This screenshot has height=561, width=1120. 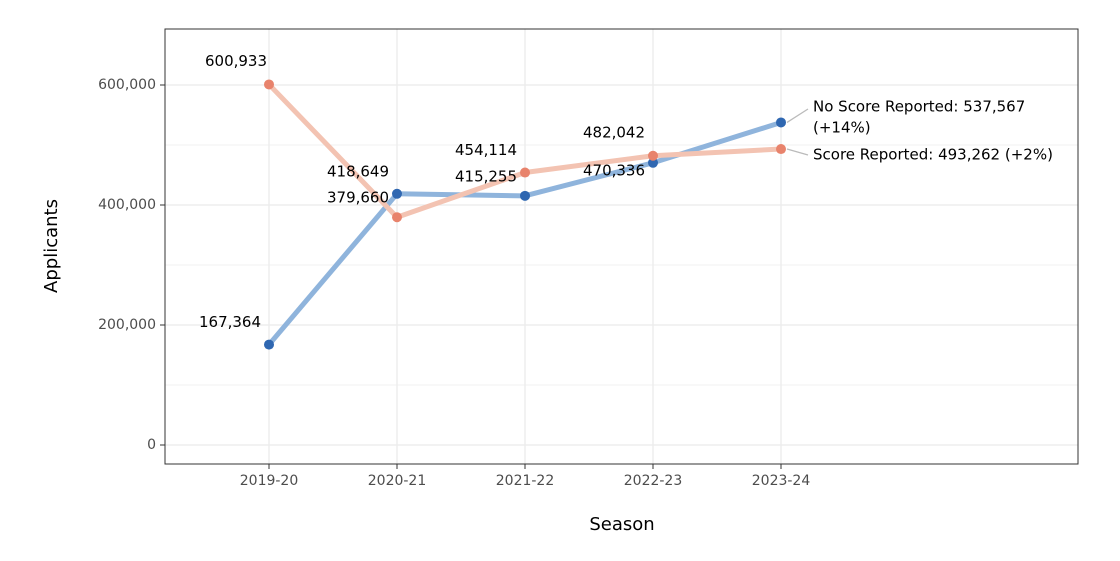 What do you see at coordinates (653, 481) in the screenshot?
I see `x-tick-label: 2022-23` at bounding box center [653, 481].